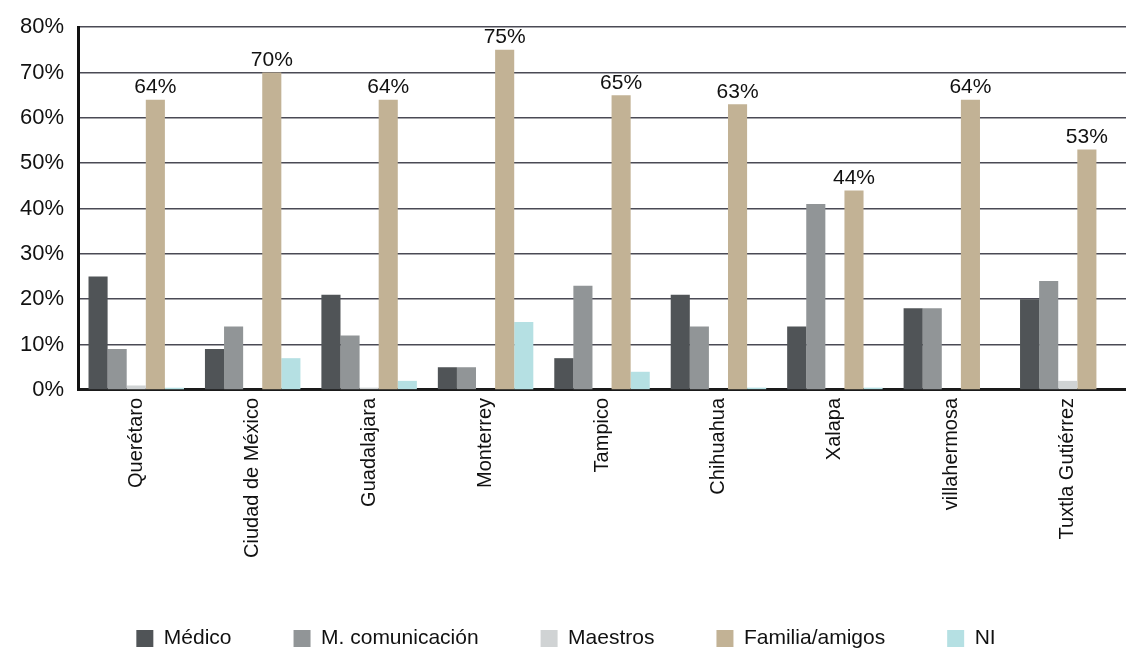  Describe the element at coordinates (716, 446) in the screenshot. I see `x-tick-label: Chihuahua` at that location.